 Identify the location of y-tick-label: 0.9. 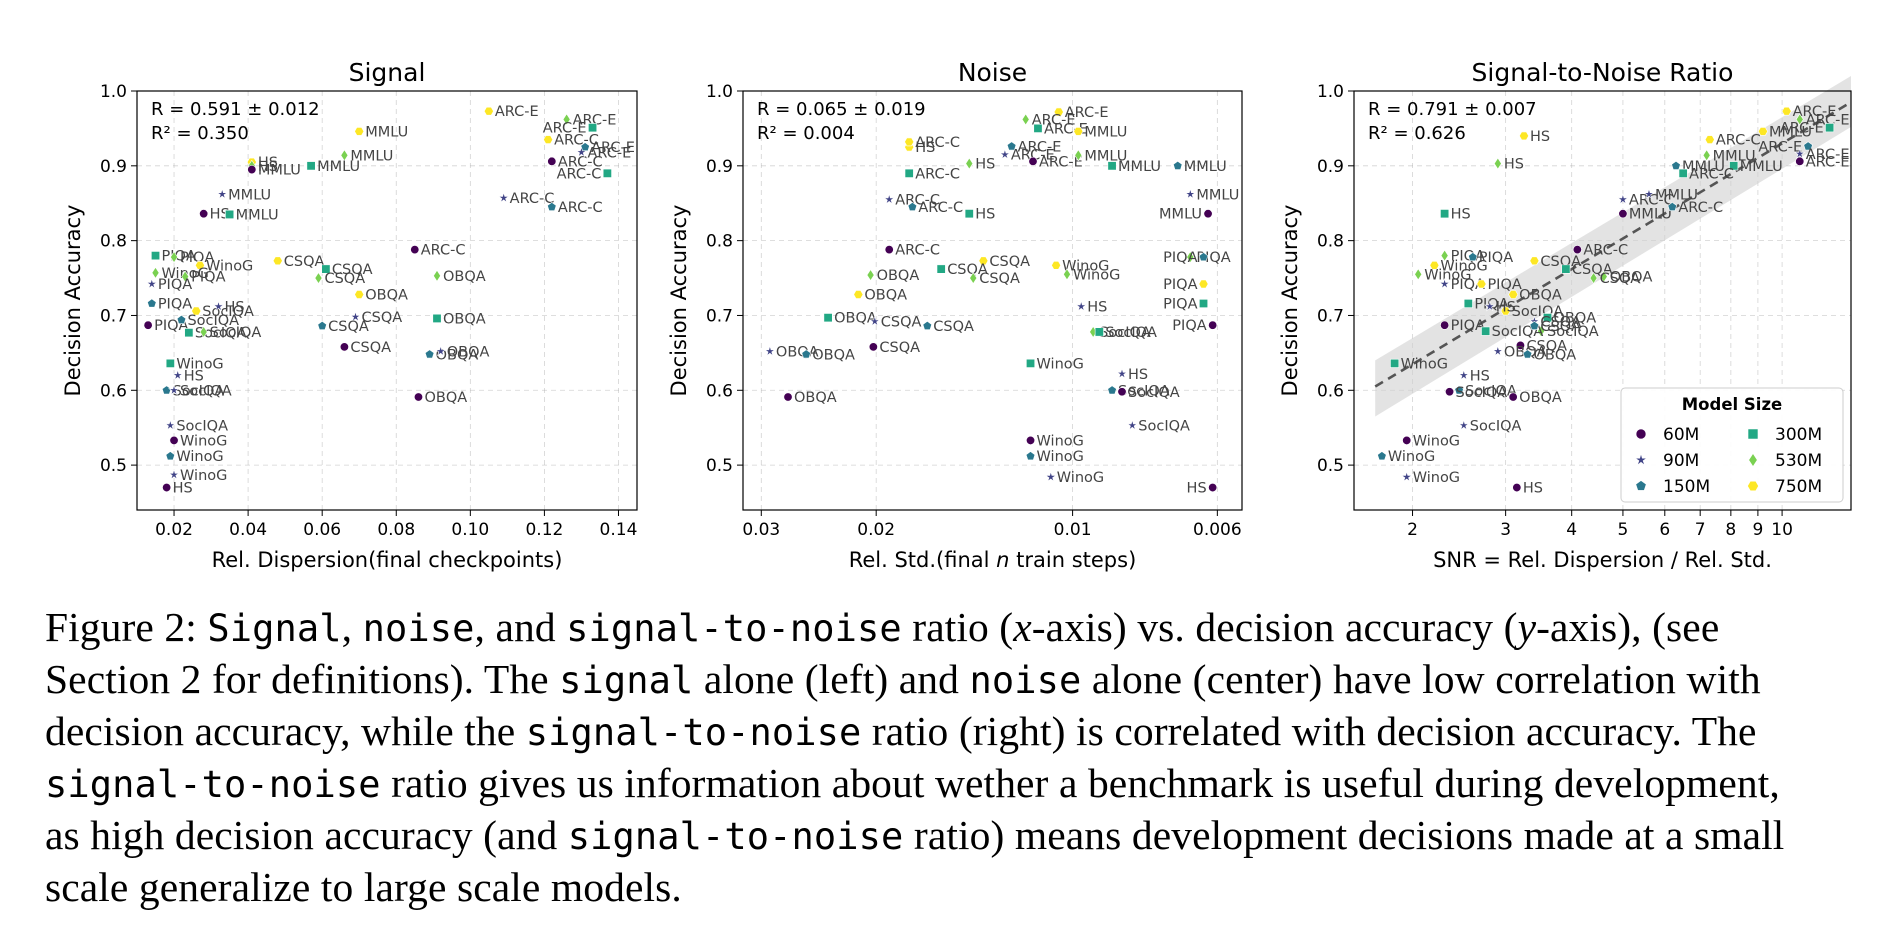
(113, 167).